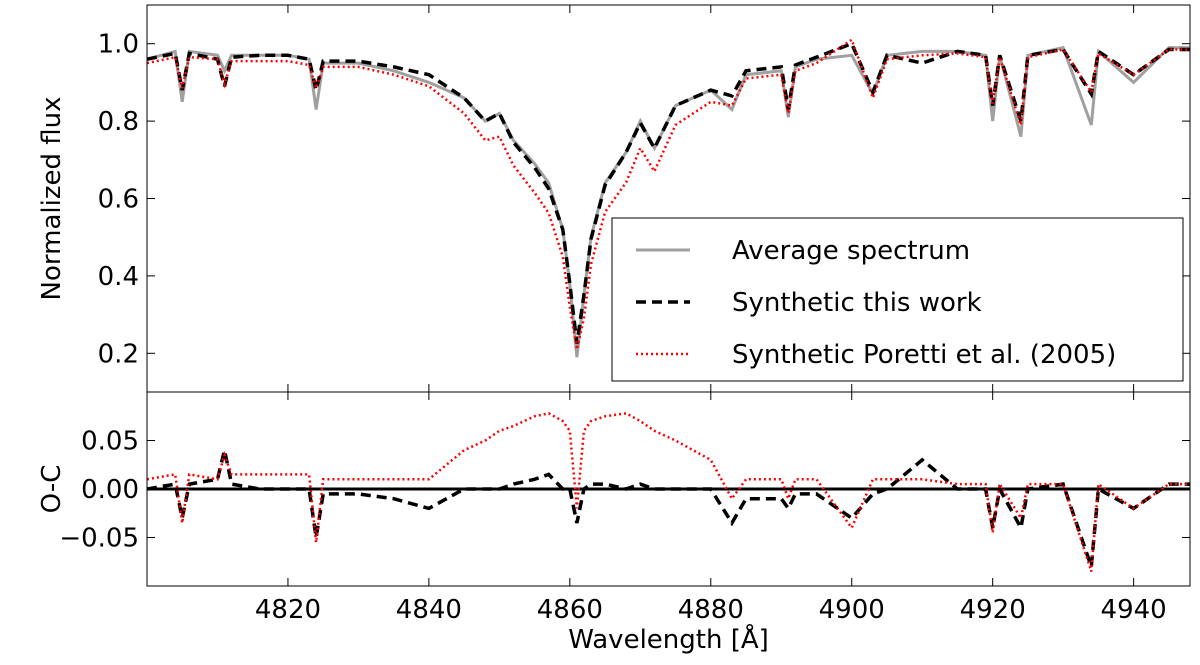  What do you see at coordinates (118, 122) in the screenshot?
I see `y-tick-label: 0.8` at bounding box center [118, 122].